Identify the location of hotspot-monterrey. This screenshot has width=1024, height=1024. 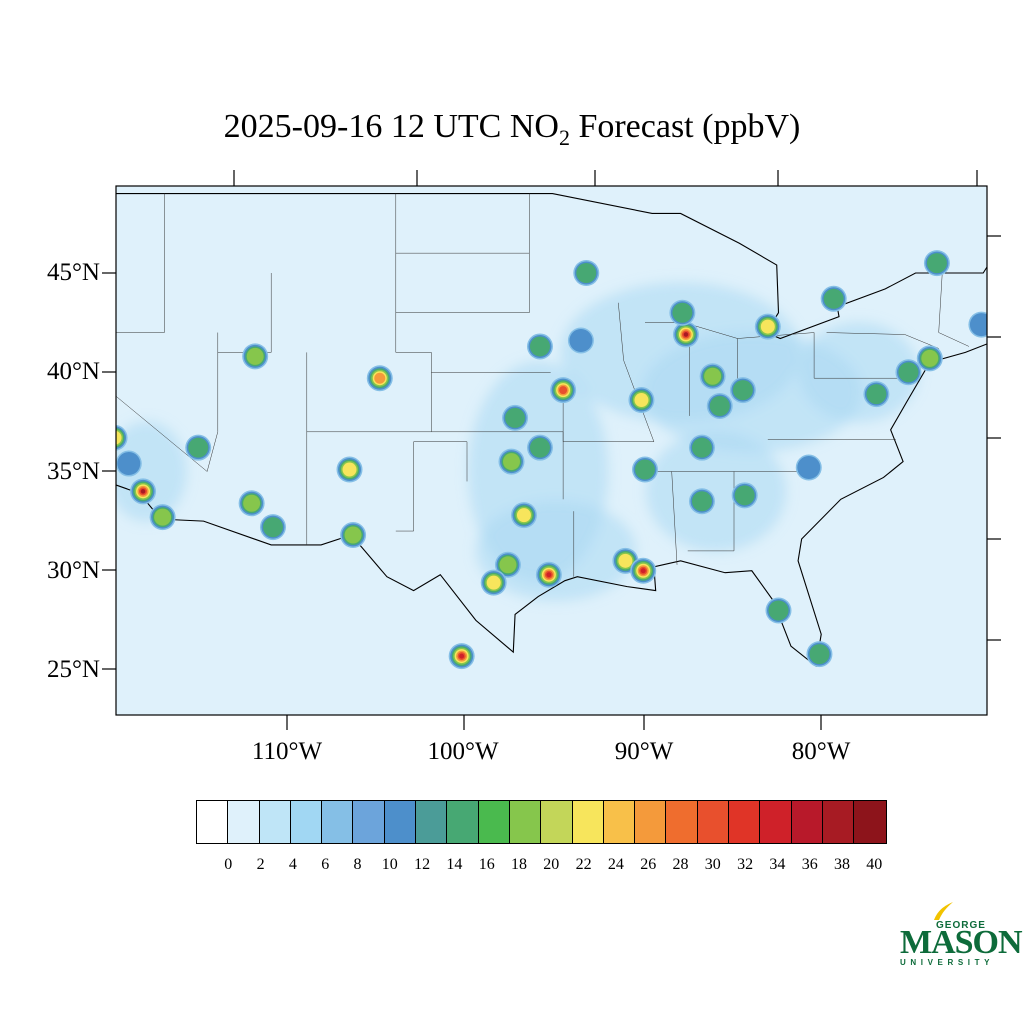
(461, 656).